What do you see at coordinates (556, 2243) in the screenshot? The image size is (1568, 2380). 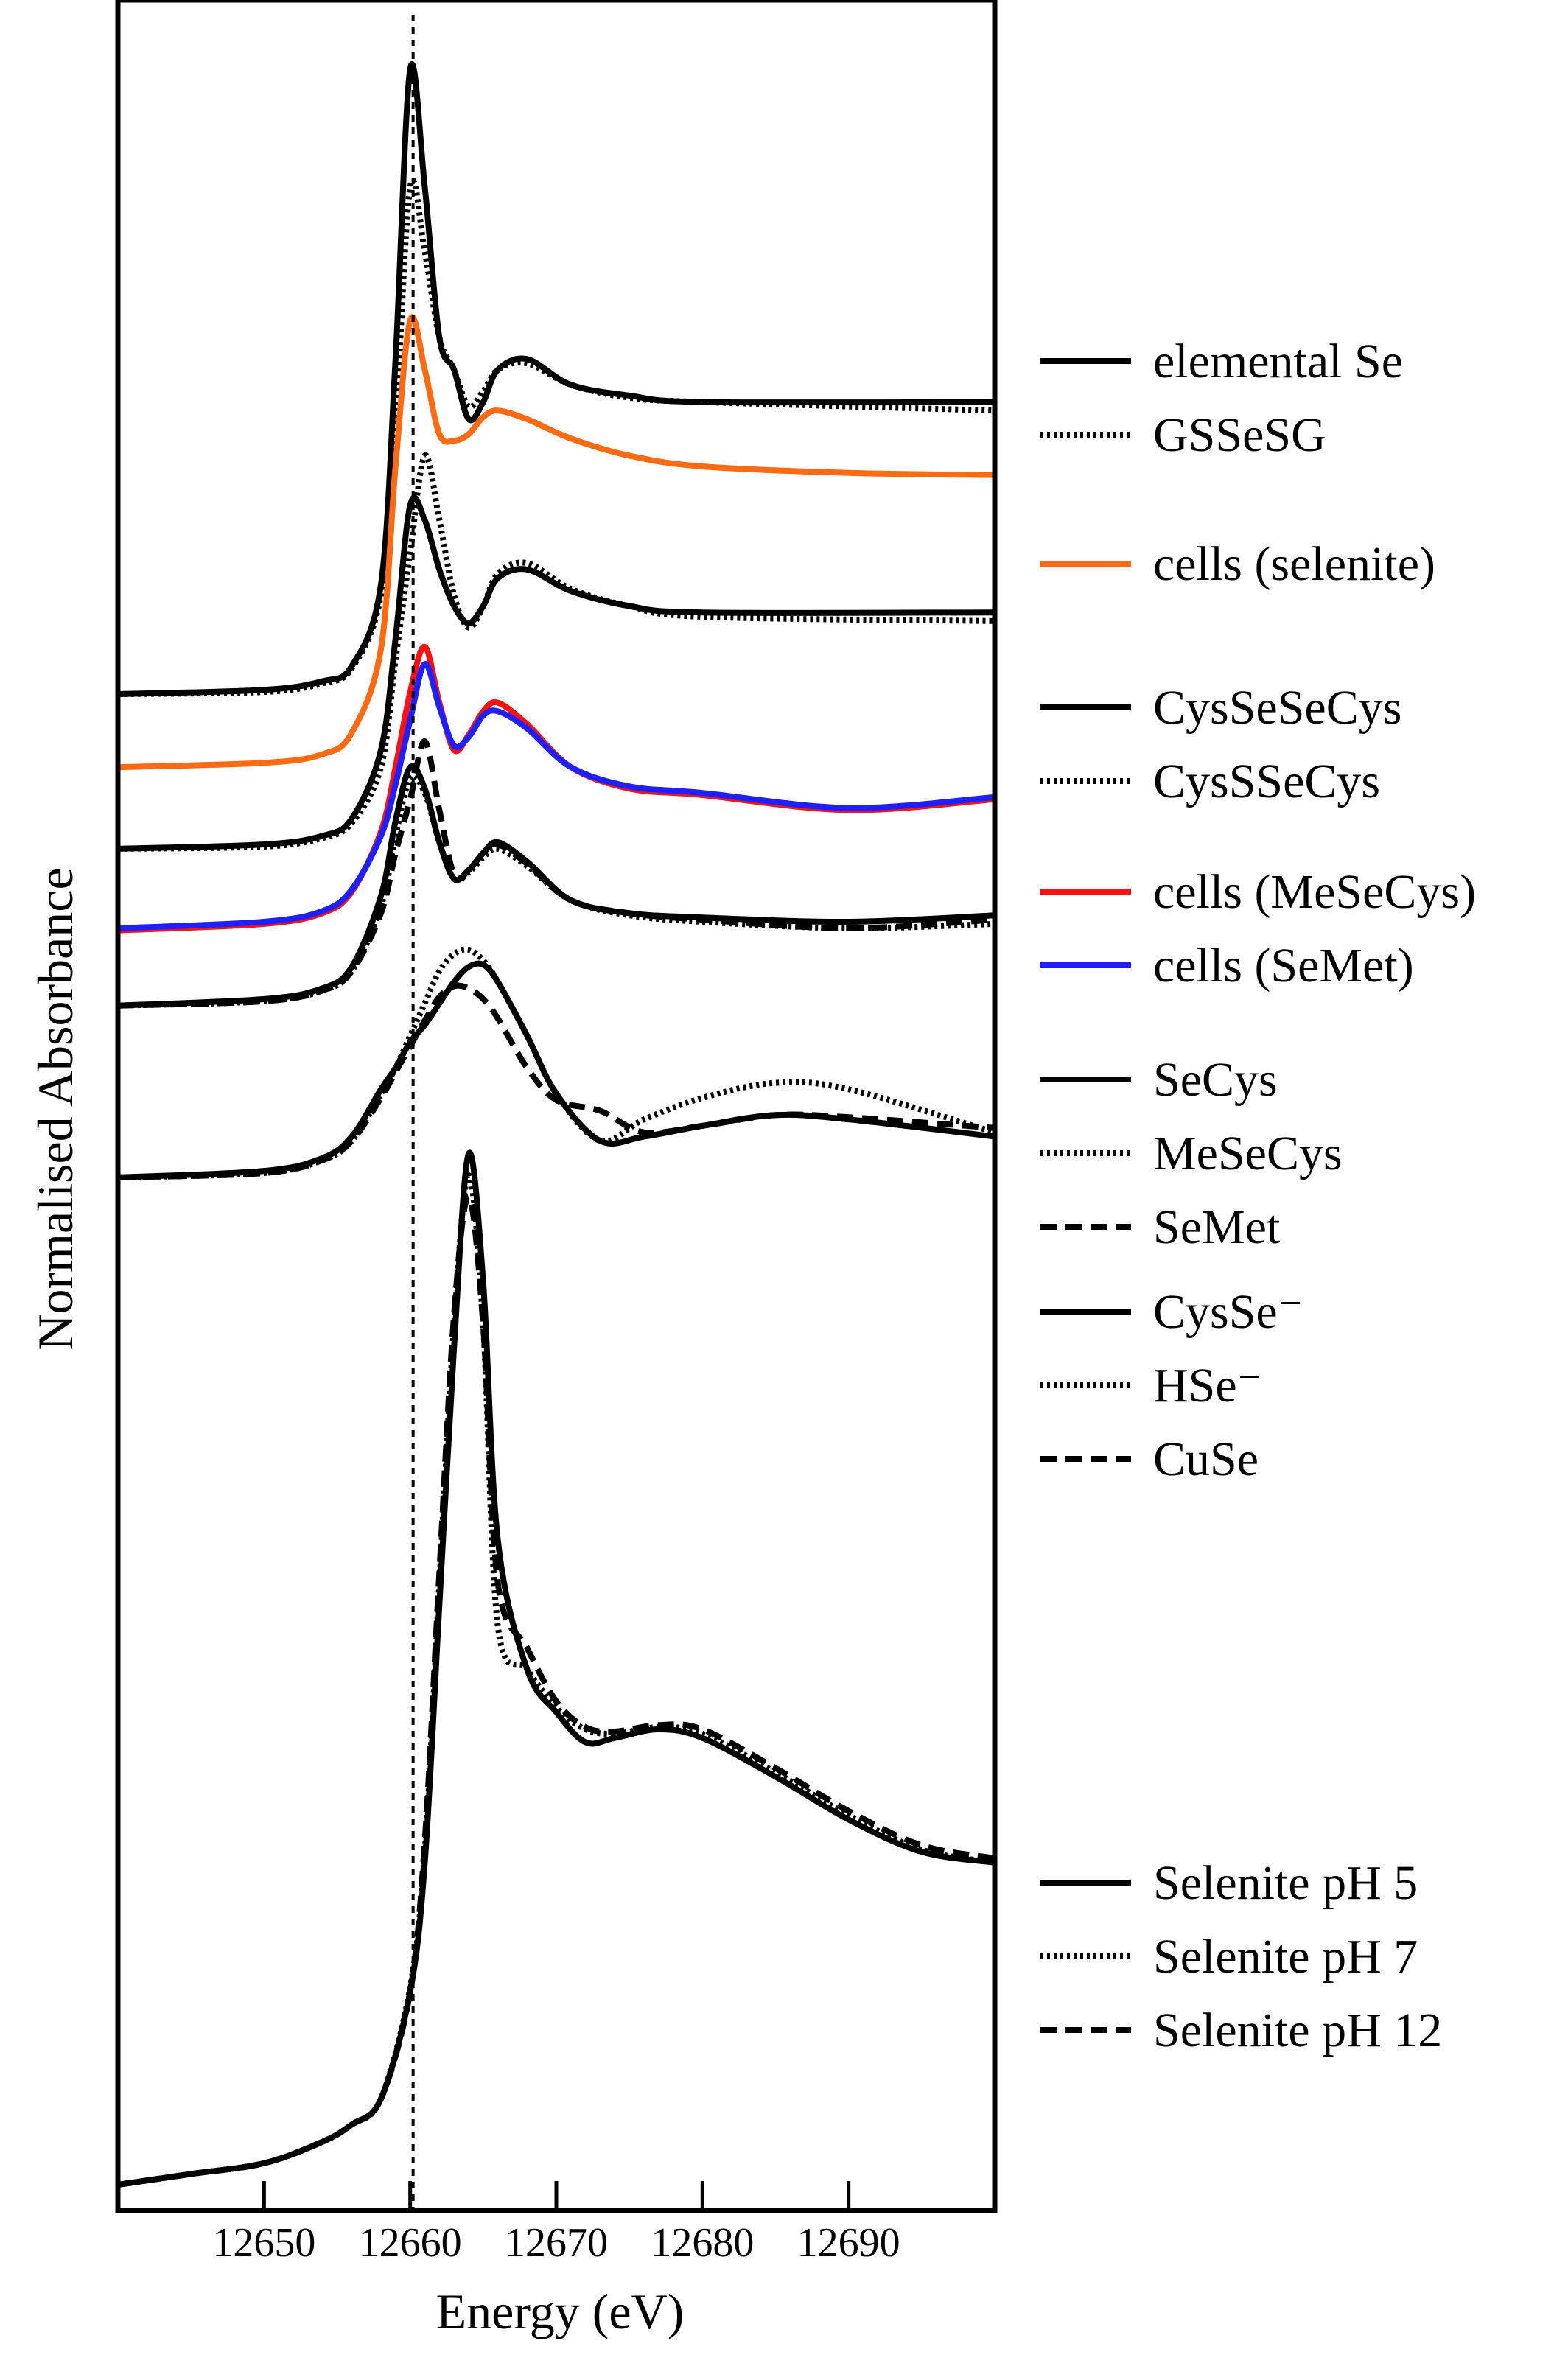 I see `x-tick-label: 12670` at bounding box center [556, 2243].